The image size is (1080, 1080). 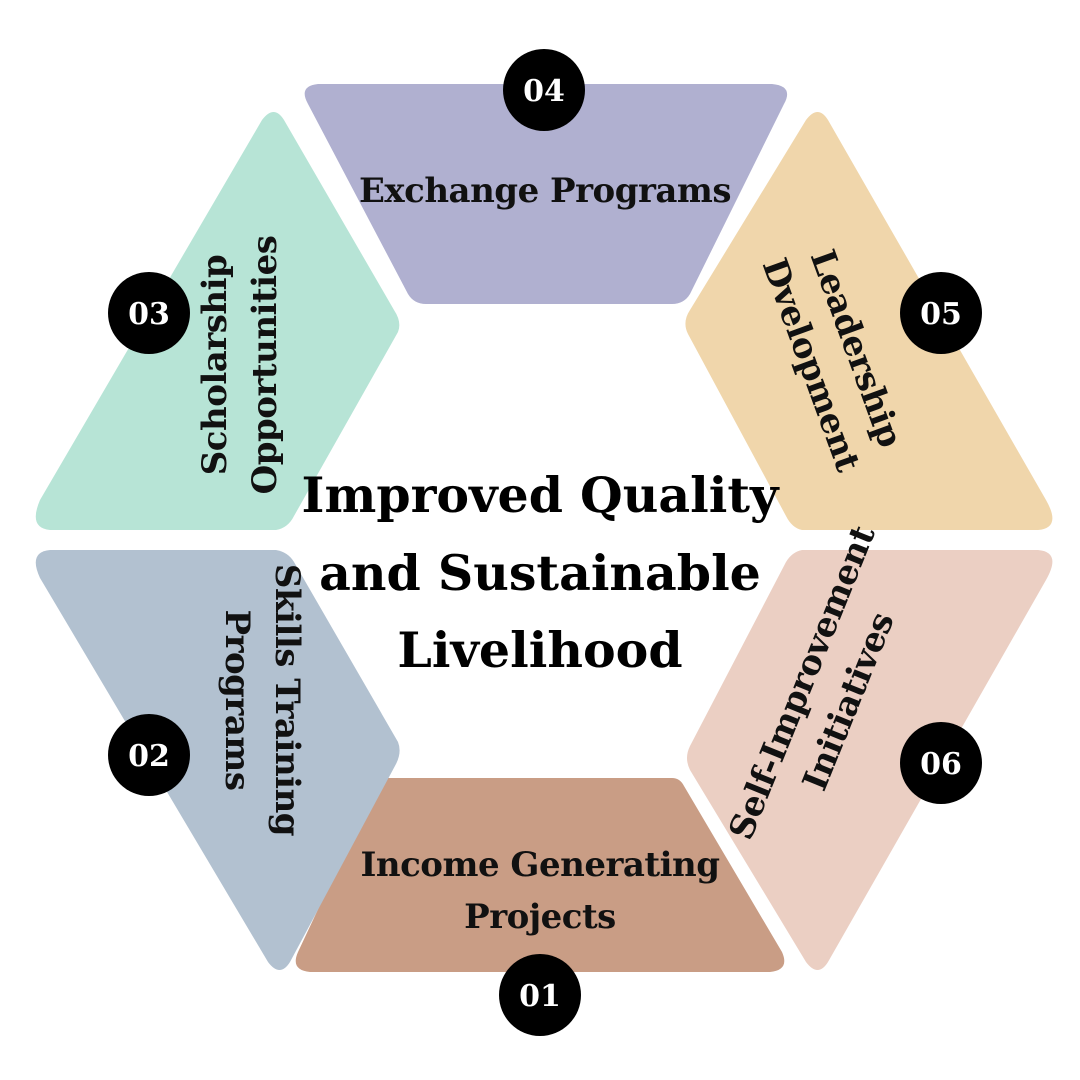 I want to click on segment-04-label-line-1: Exchange Programs, so click(x=545, y=191).